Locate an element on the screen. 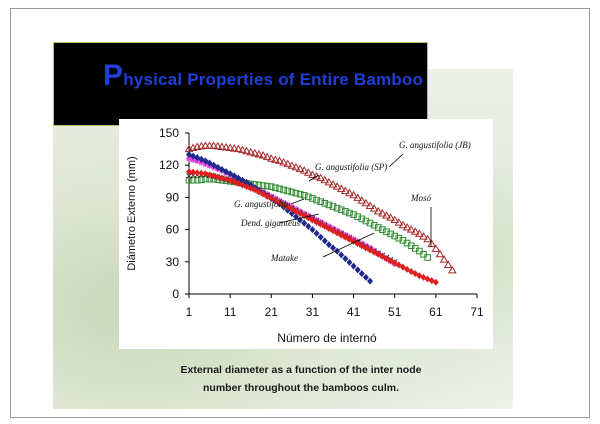 The height and width of the screenshot is (424, 600). series-annotation: G. angustifolia (JB) is located at coordinates (435, 145).